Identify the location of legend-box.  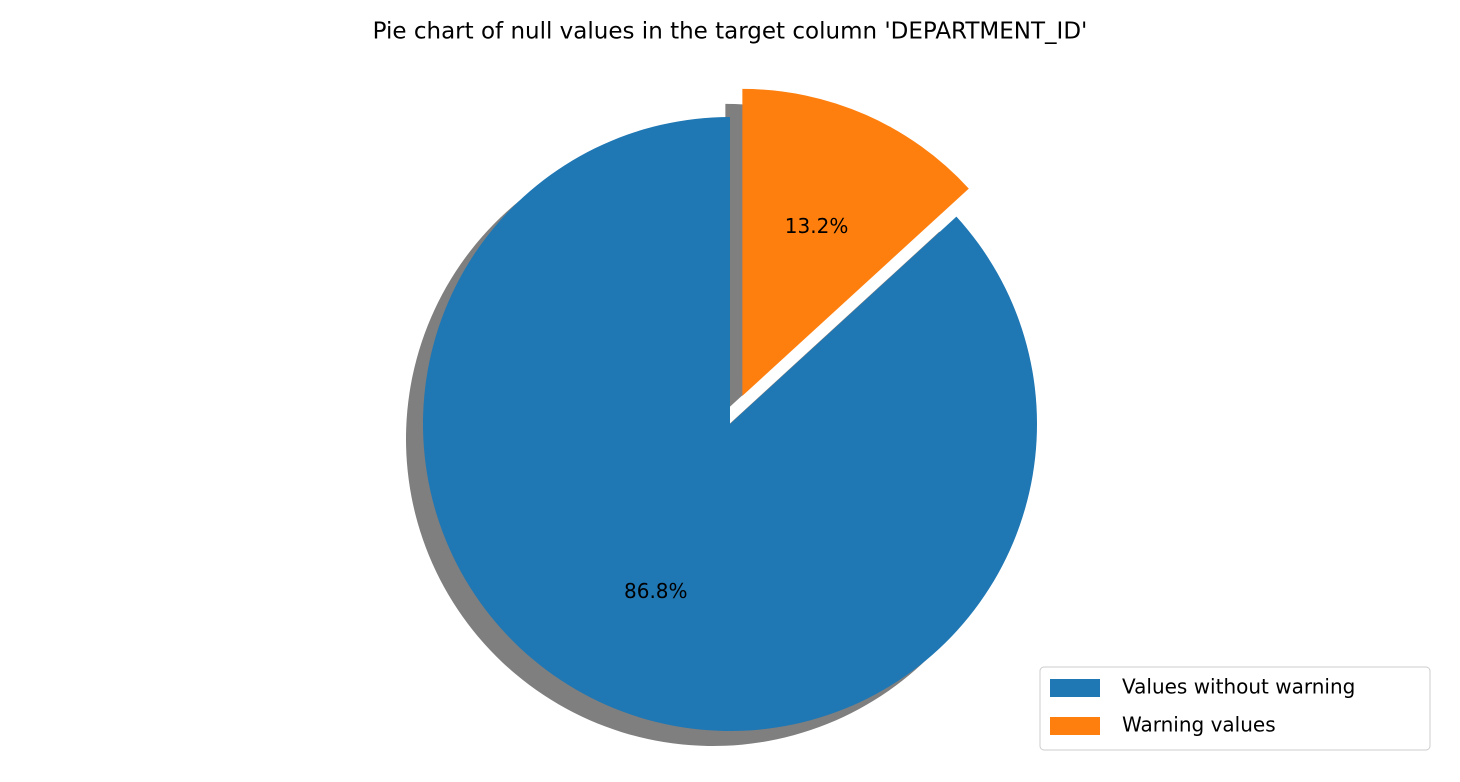
(1235, 708).